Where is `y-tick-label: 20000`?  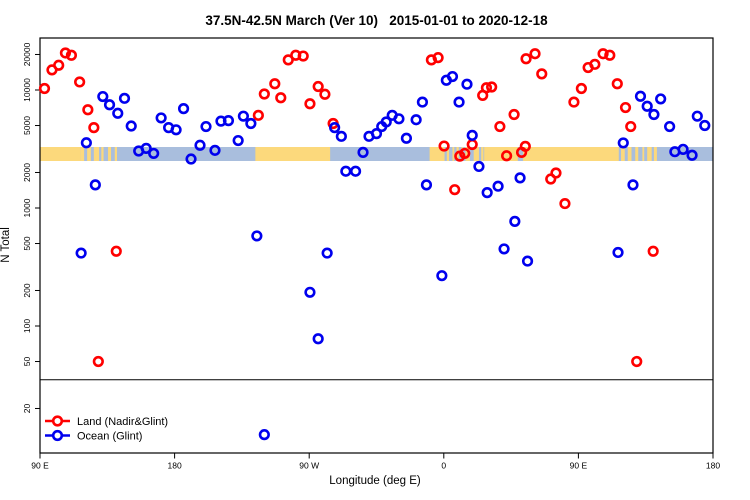
y-tick-label: 20000 is located at coordinates (27, 54).